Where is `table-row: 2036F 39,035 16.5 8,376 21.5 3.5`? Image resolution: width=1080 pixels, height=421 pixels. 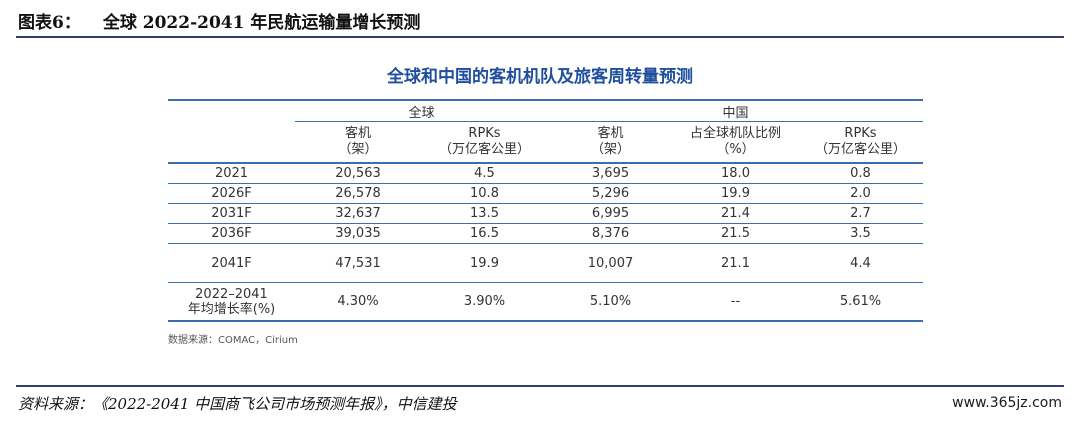 table-row: 2036F 39,035 16.5 8,376 21.5 3.5 is located at coordinates (545, 233).